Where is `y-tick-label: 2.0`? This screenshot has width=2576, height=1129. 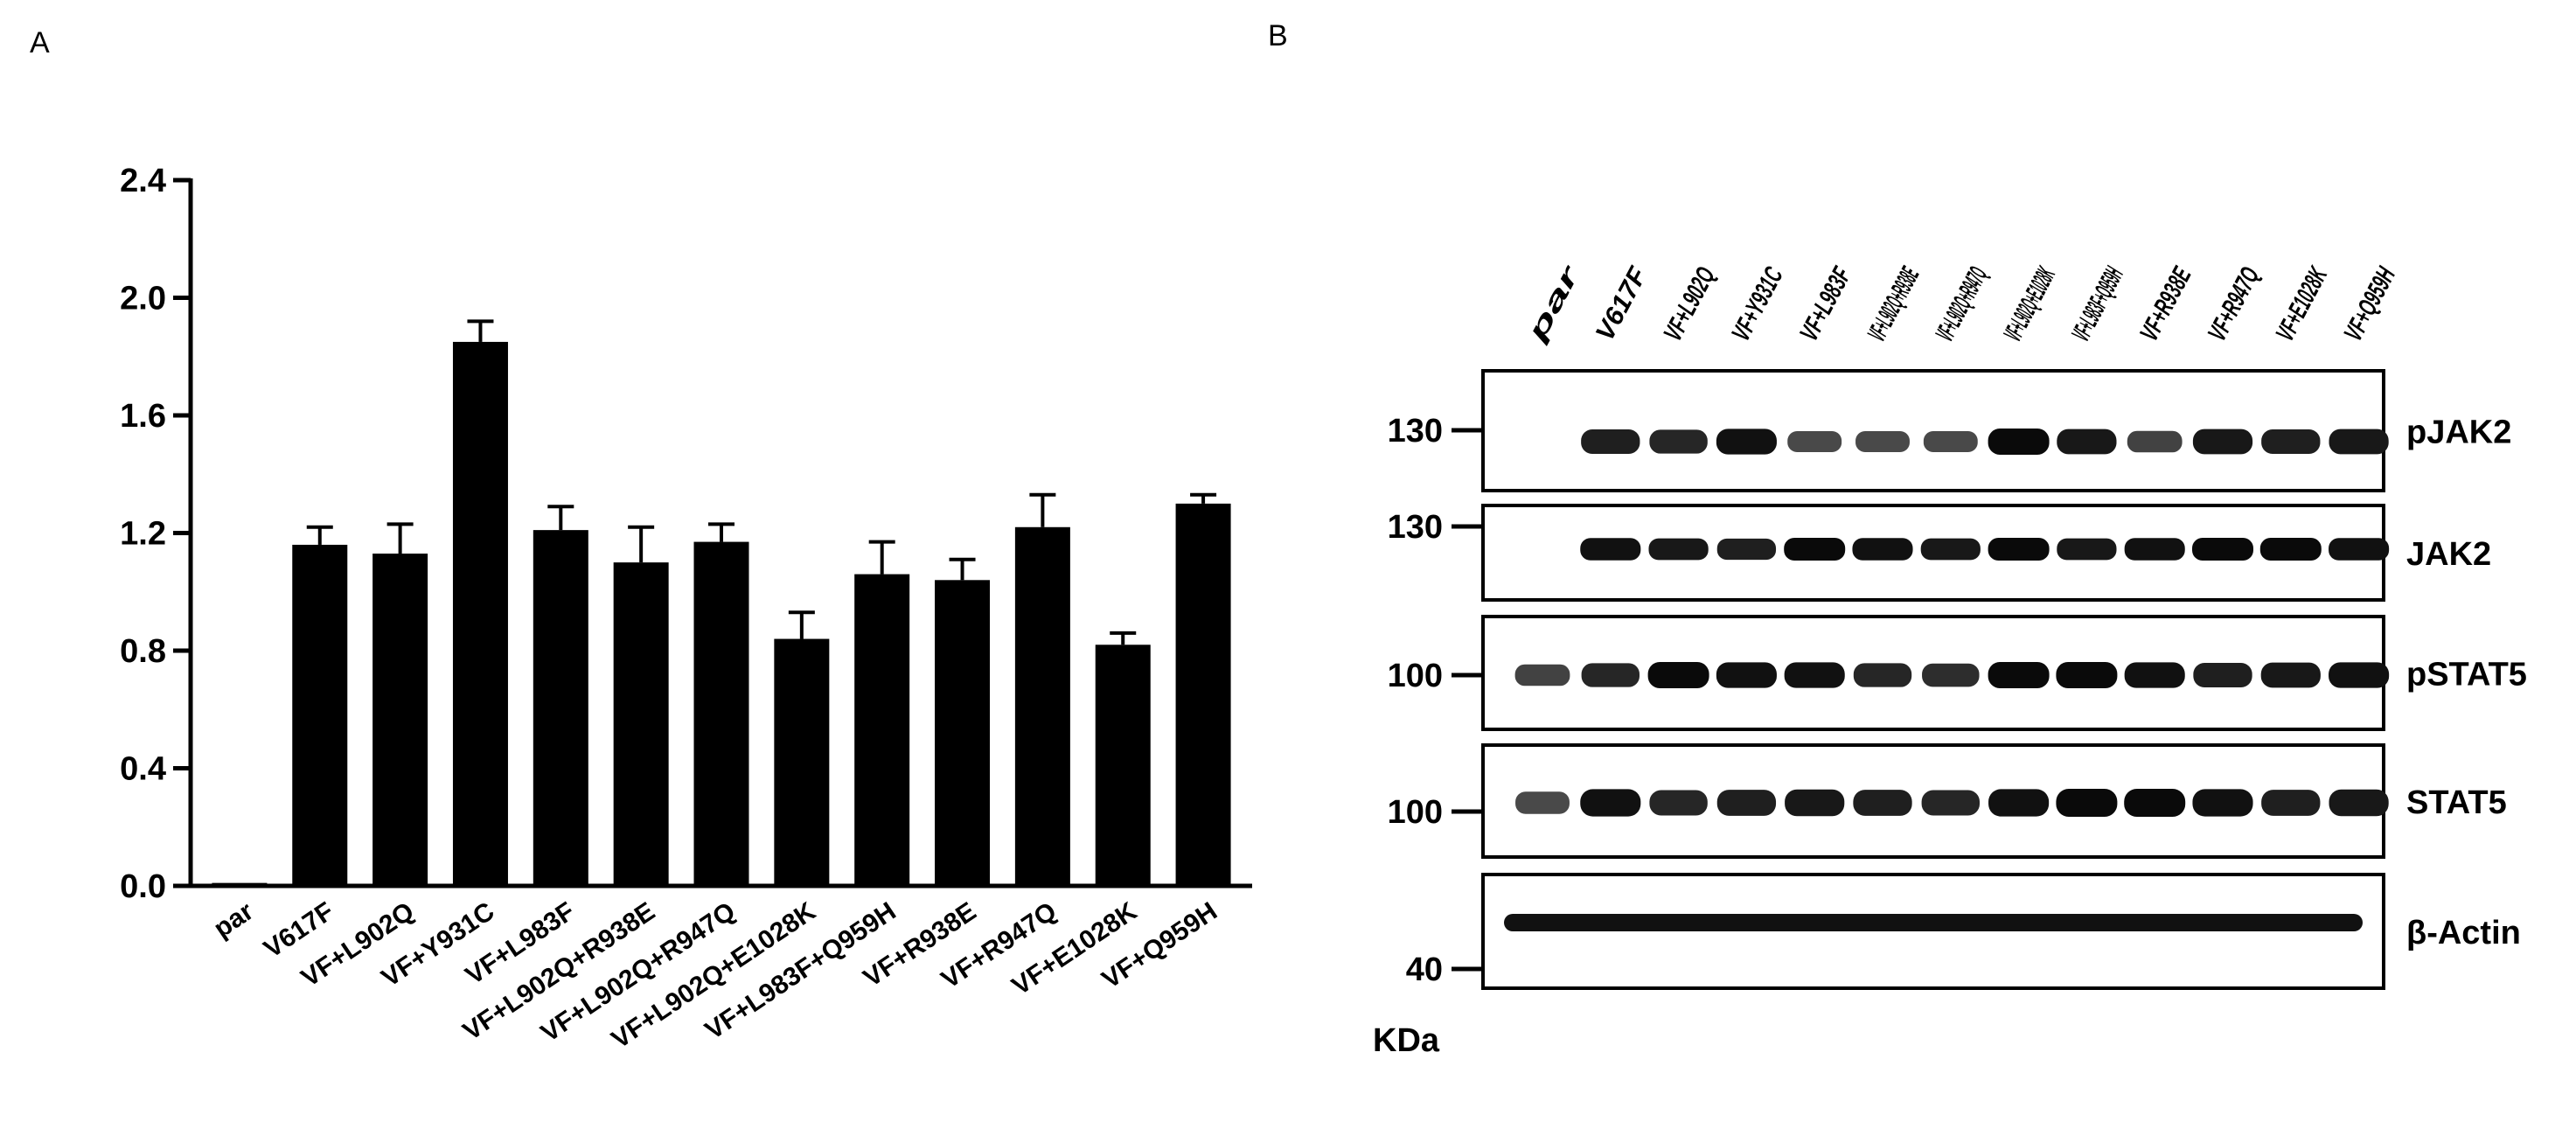 y-tick-label: 2.0 is located at coordinates (143, 299).